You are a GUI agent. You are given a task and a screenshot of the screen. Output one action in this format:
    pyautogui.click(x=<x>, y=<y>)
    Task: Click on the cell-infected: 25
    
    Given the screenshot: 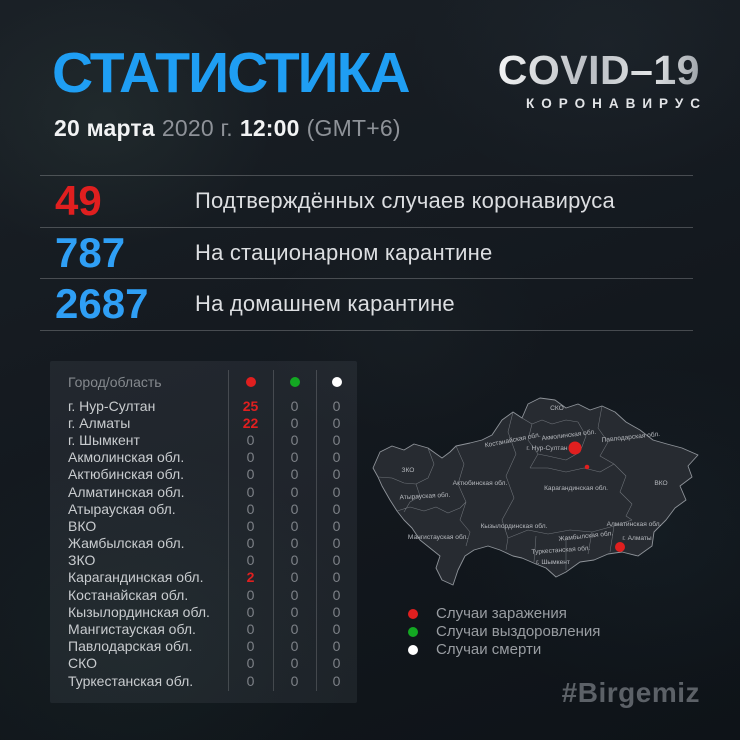 What is the action you would take?
    pyautogui.click(x=250, y=405)
    